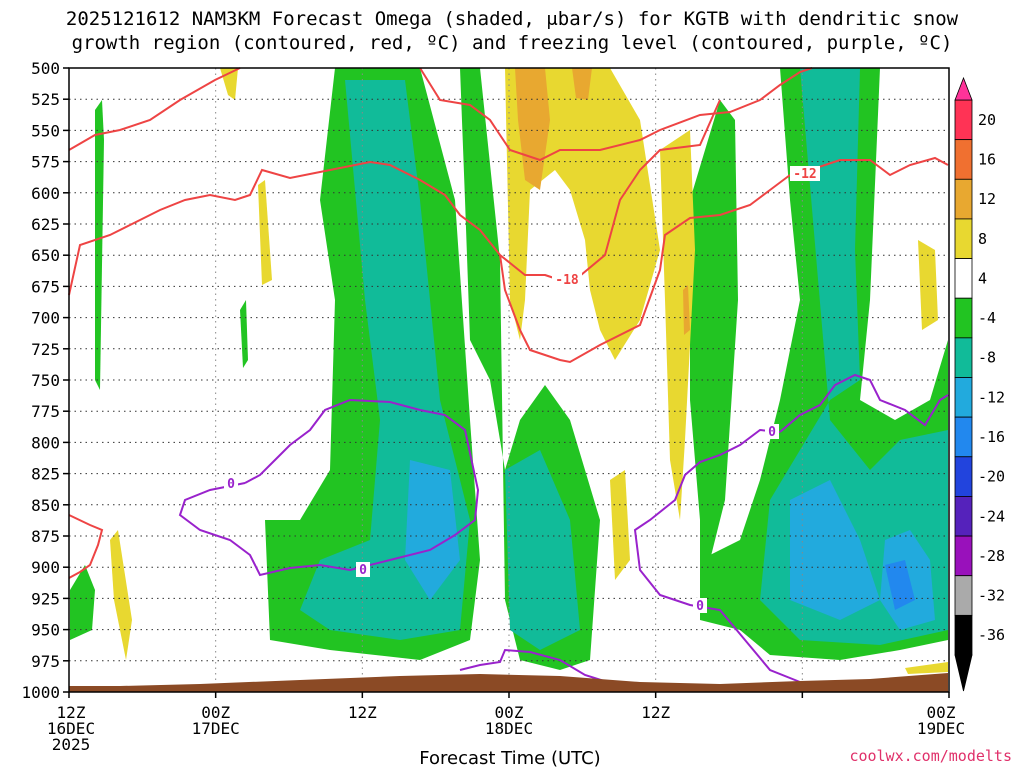 Image resolution: width=1024 pixels, height=768 pixels. I want to click on x-tick-label: 16DEC, so click(71, 728).